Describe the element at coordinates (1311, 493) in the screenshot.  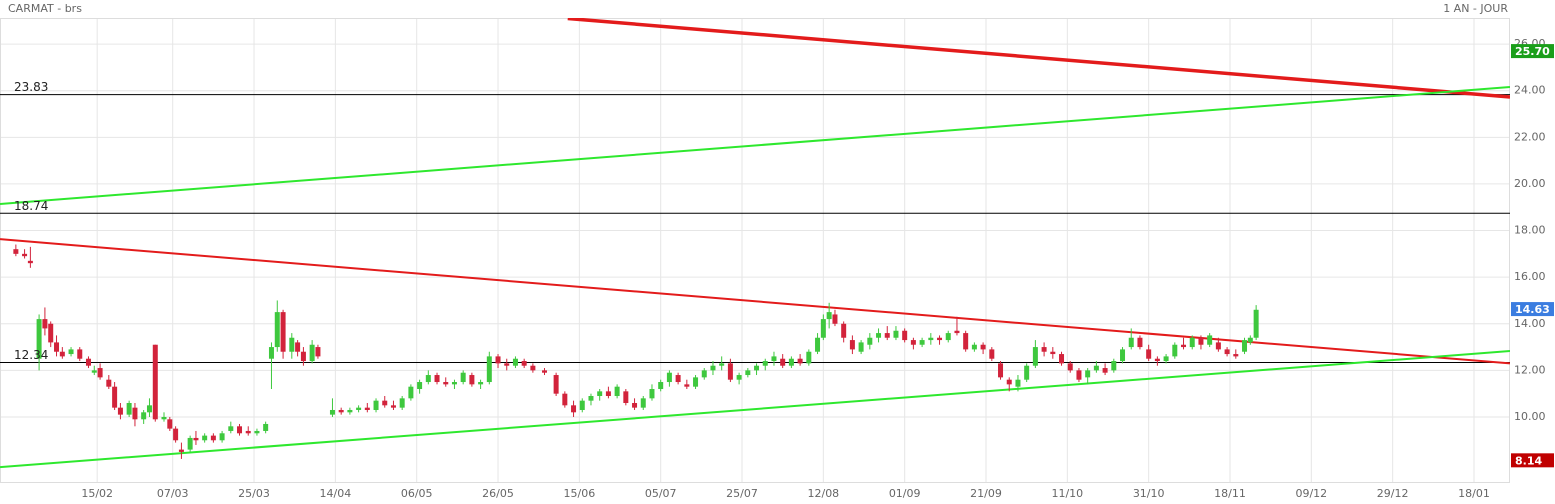
I see `x-tick-label: 09/12` at that location.